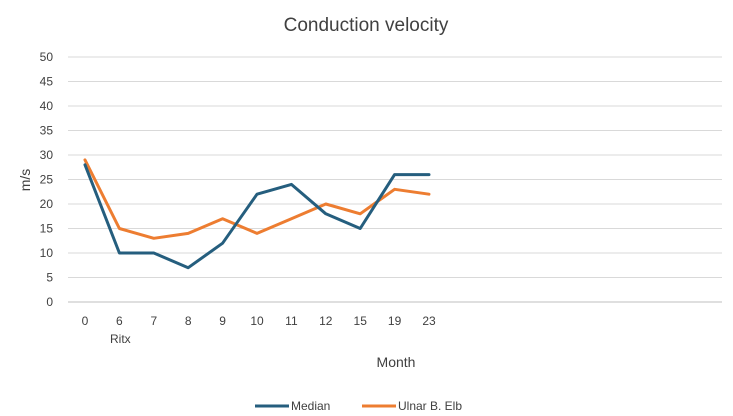 The image size is (733, 416). Describe the element at coordinates (188, 321) in the screenshot. I see `x-tick-label: 8` at that location.